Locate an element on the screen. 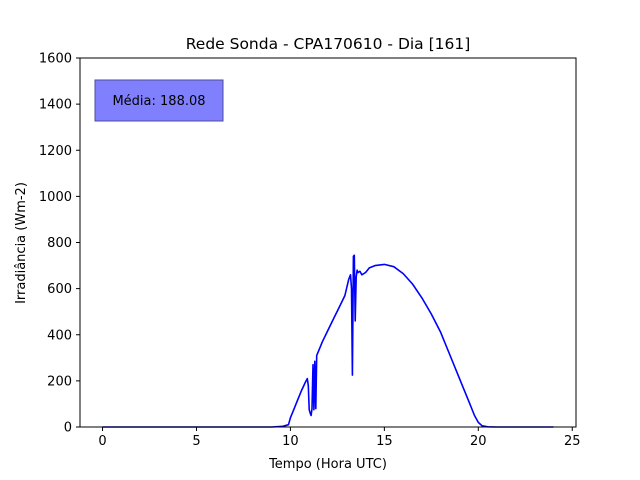 The image size is (640, 480). x-tick-label: 5 is located at coordinates (196, 441).